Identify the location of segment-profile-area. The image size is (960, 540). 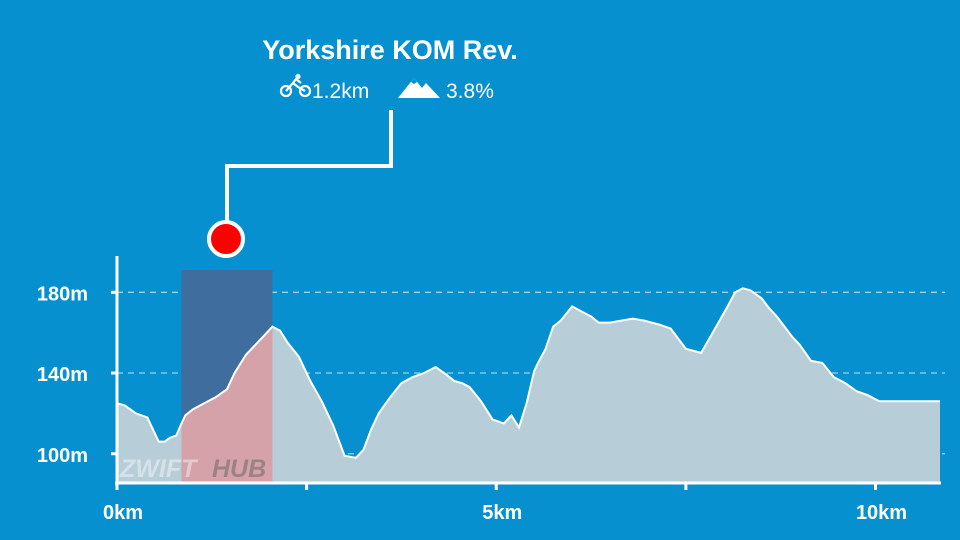
(227, 404).